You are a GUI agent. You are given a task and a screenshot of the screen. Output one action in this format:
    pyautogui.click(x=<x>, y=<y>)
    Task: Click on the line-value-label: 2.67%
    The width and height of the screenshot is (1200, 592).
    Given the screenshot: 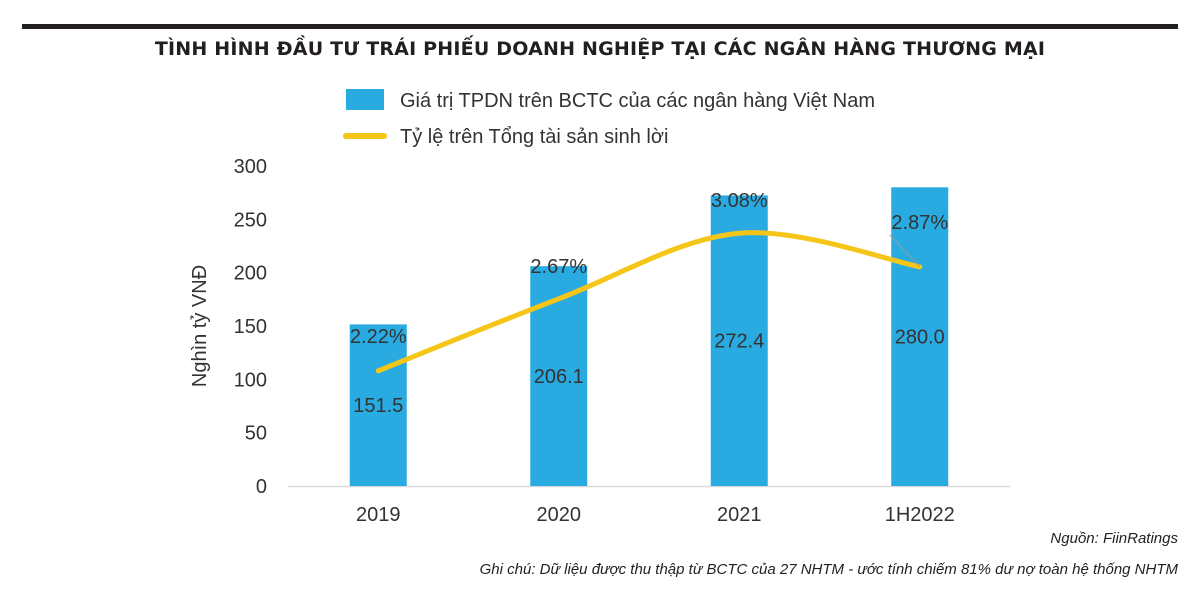 What is the action you would take?
    pyautogui.click(x=558, y=267)
    